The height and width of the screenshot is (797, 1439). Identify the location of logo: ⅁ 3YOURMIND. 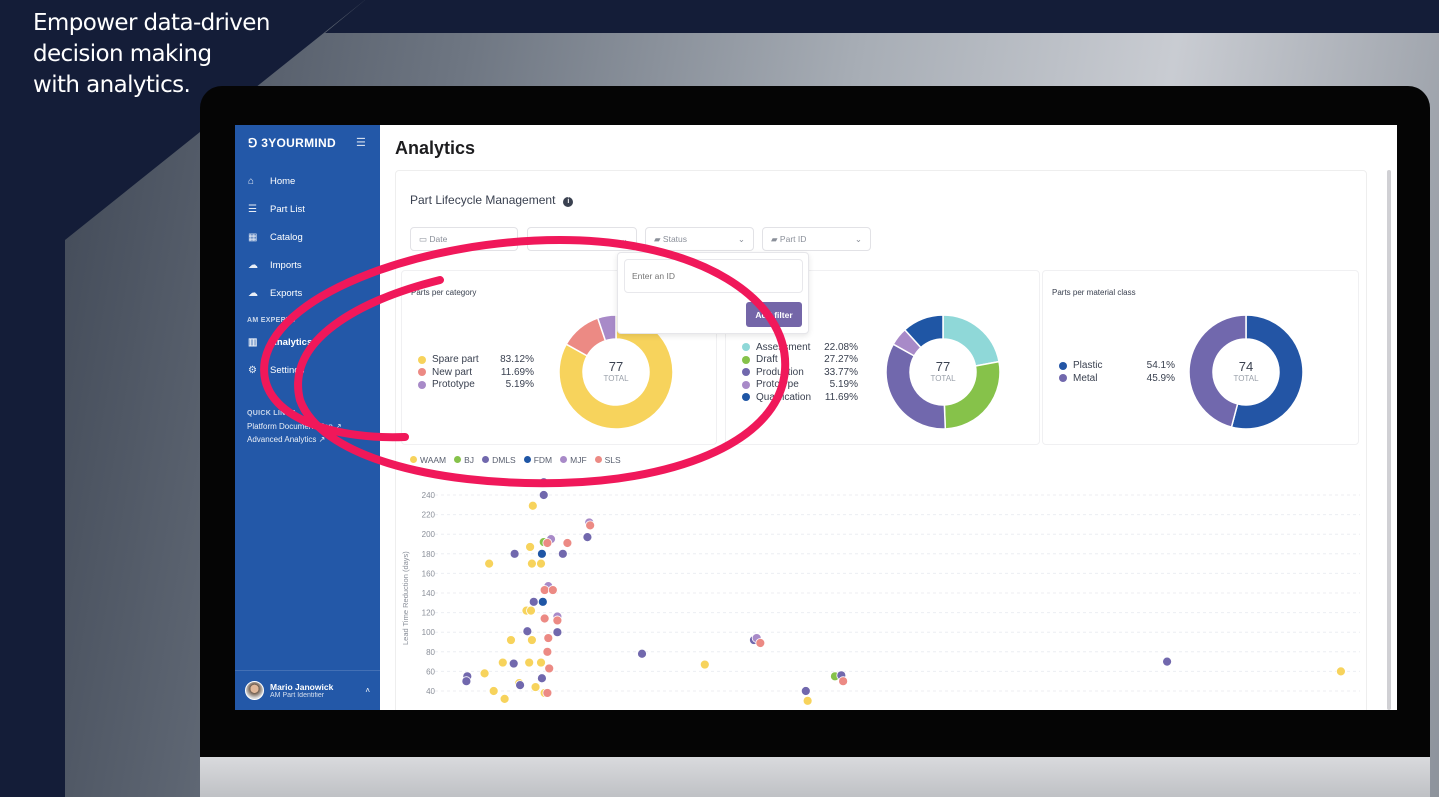
(292, 143).